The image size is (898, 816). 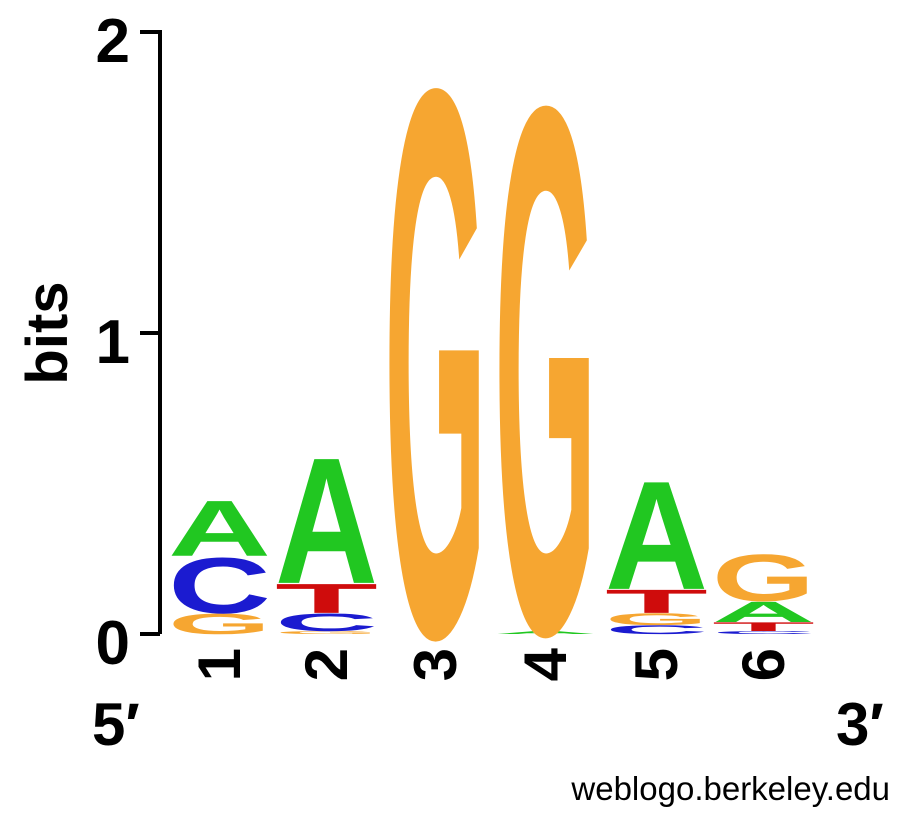 What do you see at coordinates (116, 724) in the screenshot?
I see `five-prime-label: 5′` at bounding box center [116, 724].